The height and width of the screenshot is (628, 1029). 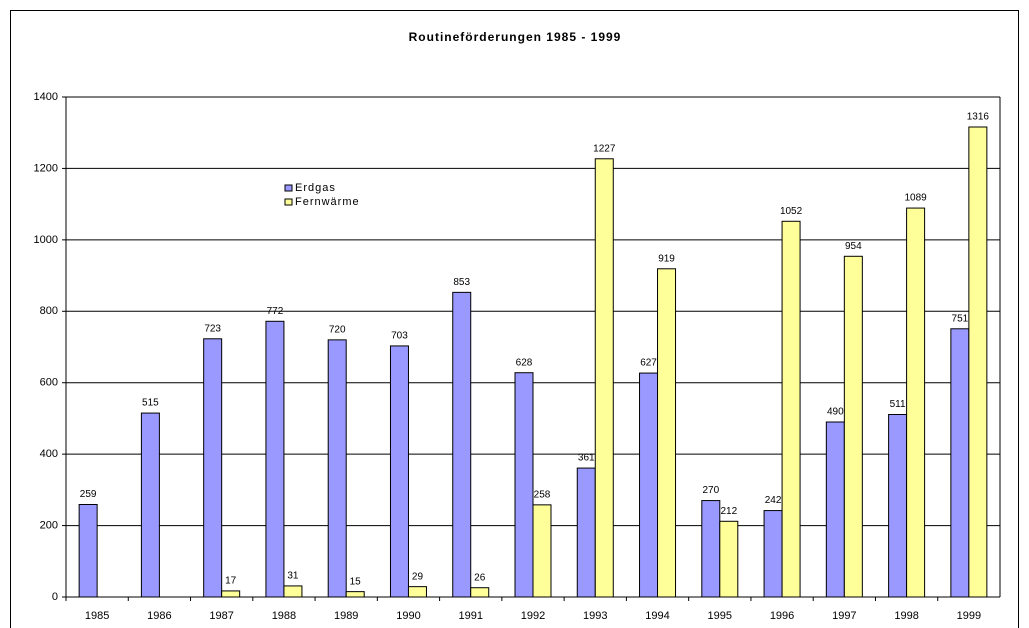 I want to click on x-tick-label: 1998, so click(x=906, y=616).